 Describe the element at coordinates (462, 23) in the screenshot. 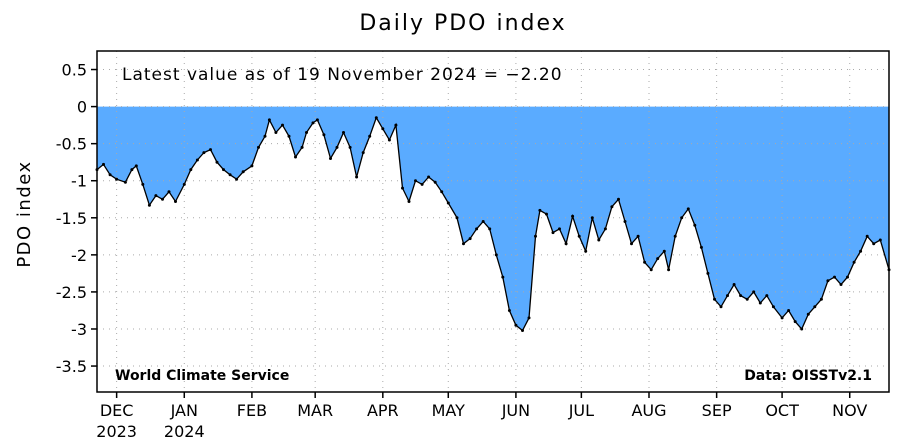

I see `chart-title: Daily PDO index` at that location.